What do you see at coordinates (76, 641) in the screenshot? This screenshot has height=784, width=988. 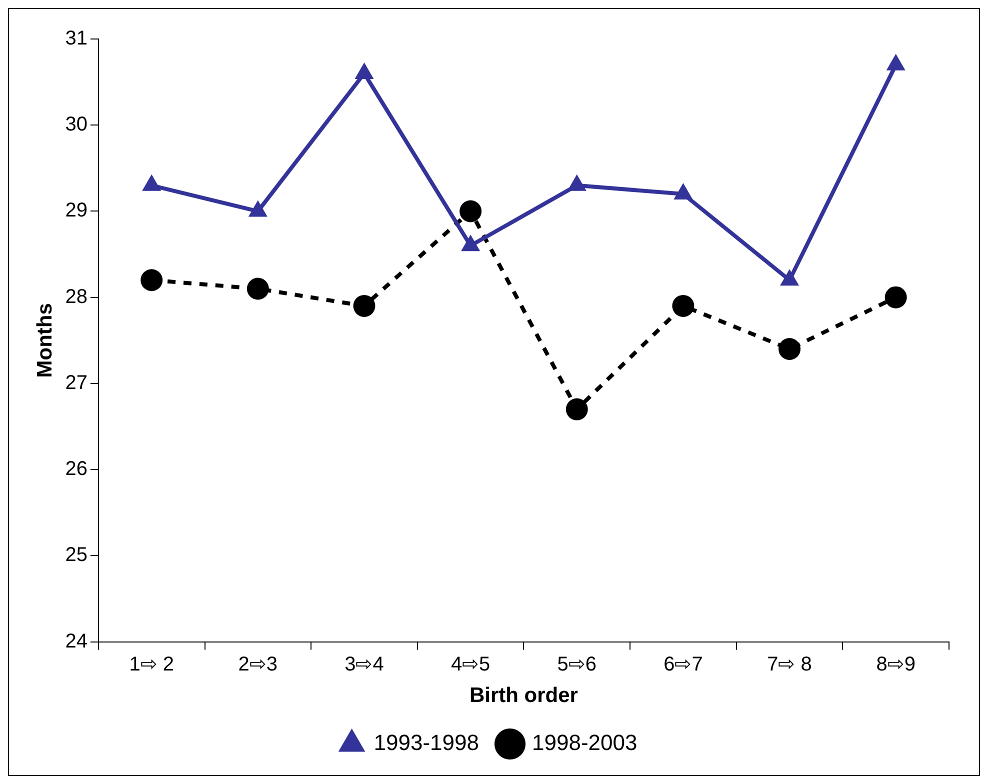 I see `y-tick-label: 24` at bounding box center [76, 641].